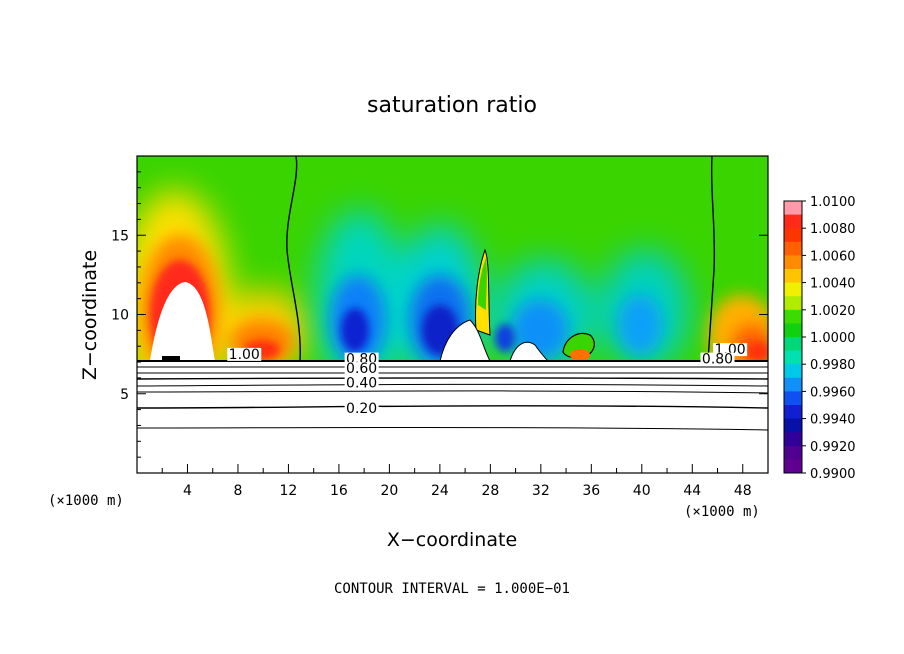 This screenshot has width=904, height=654. I want to click on x-tick-label: 32, so click(541, 491).